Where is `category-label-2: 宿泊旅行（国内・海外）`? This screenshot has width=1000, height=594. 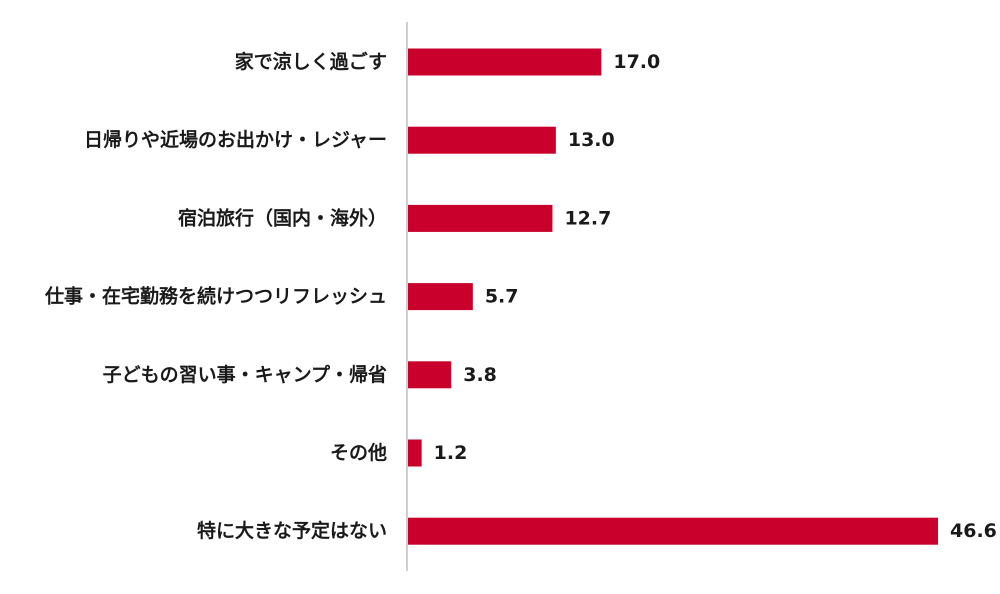
category-label-2: 宿泊旅行（国内・海外） is located at coordinates (282, 217).